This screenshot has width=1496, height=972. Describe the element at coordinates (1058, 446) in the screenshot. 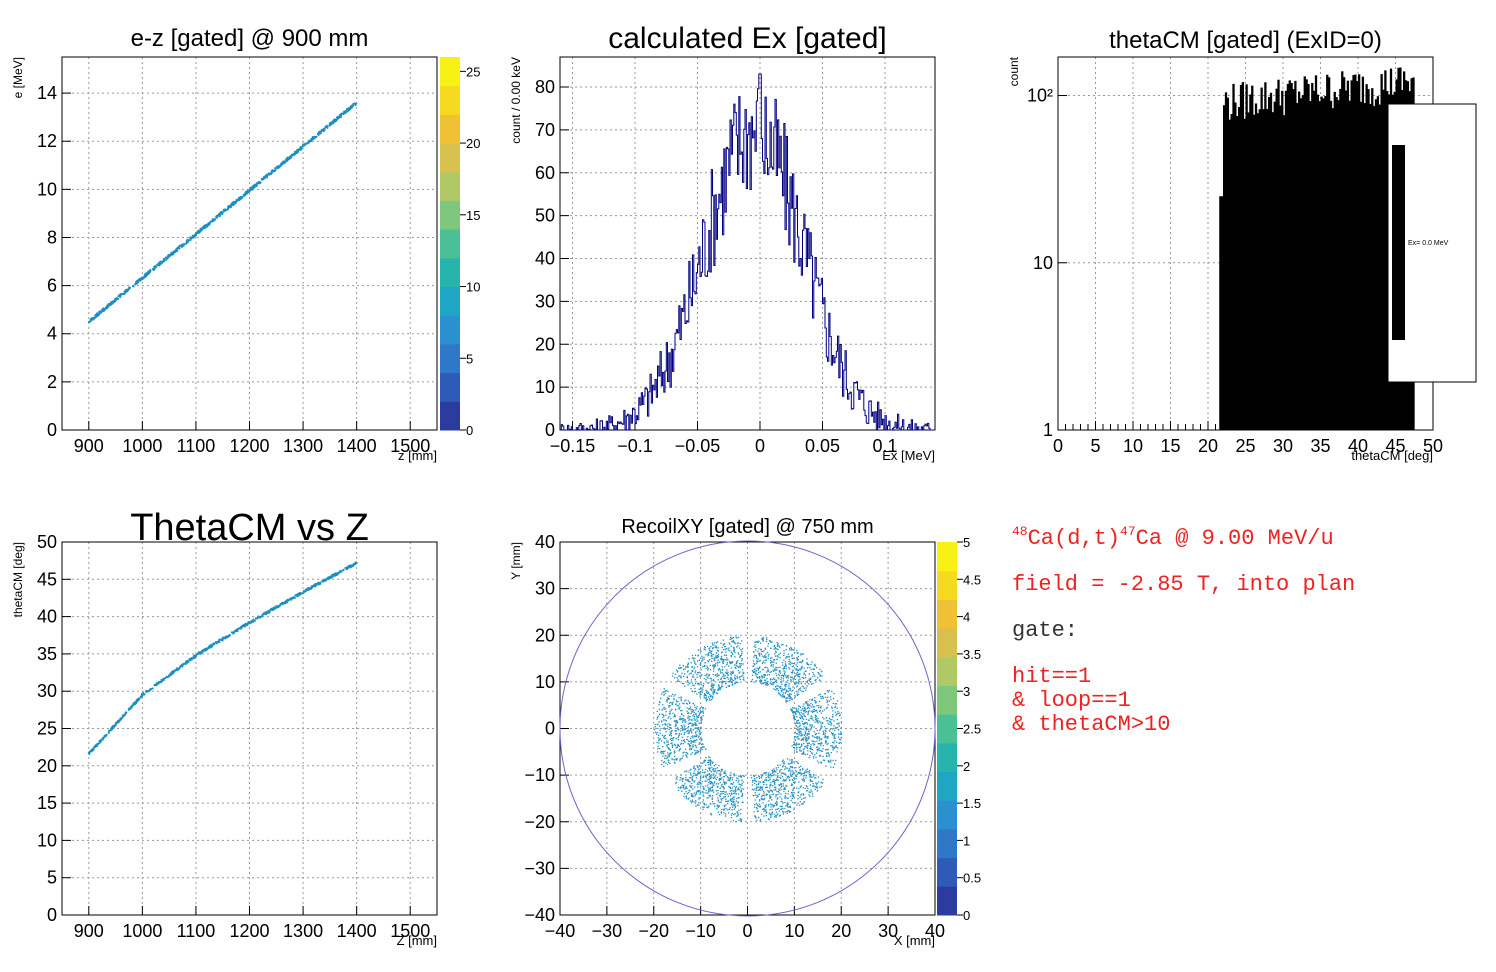

I see `x-tick-label: 0` at that location.